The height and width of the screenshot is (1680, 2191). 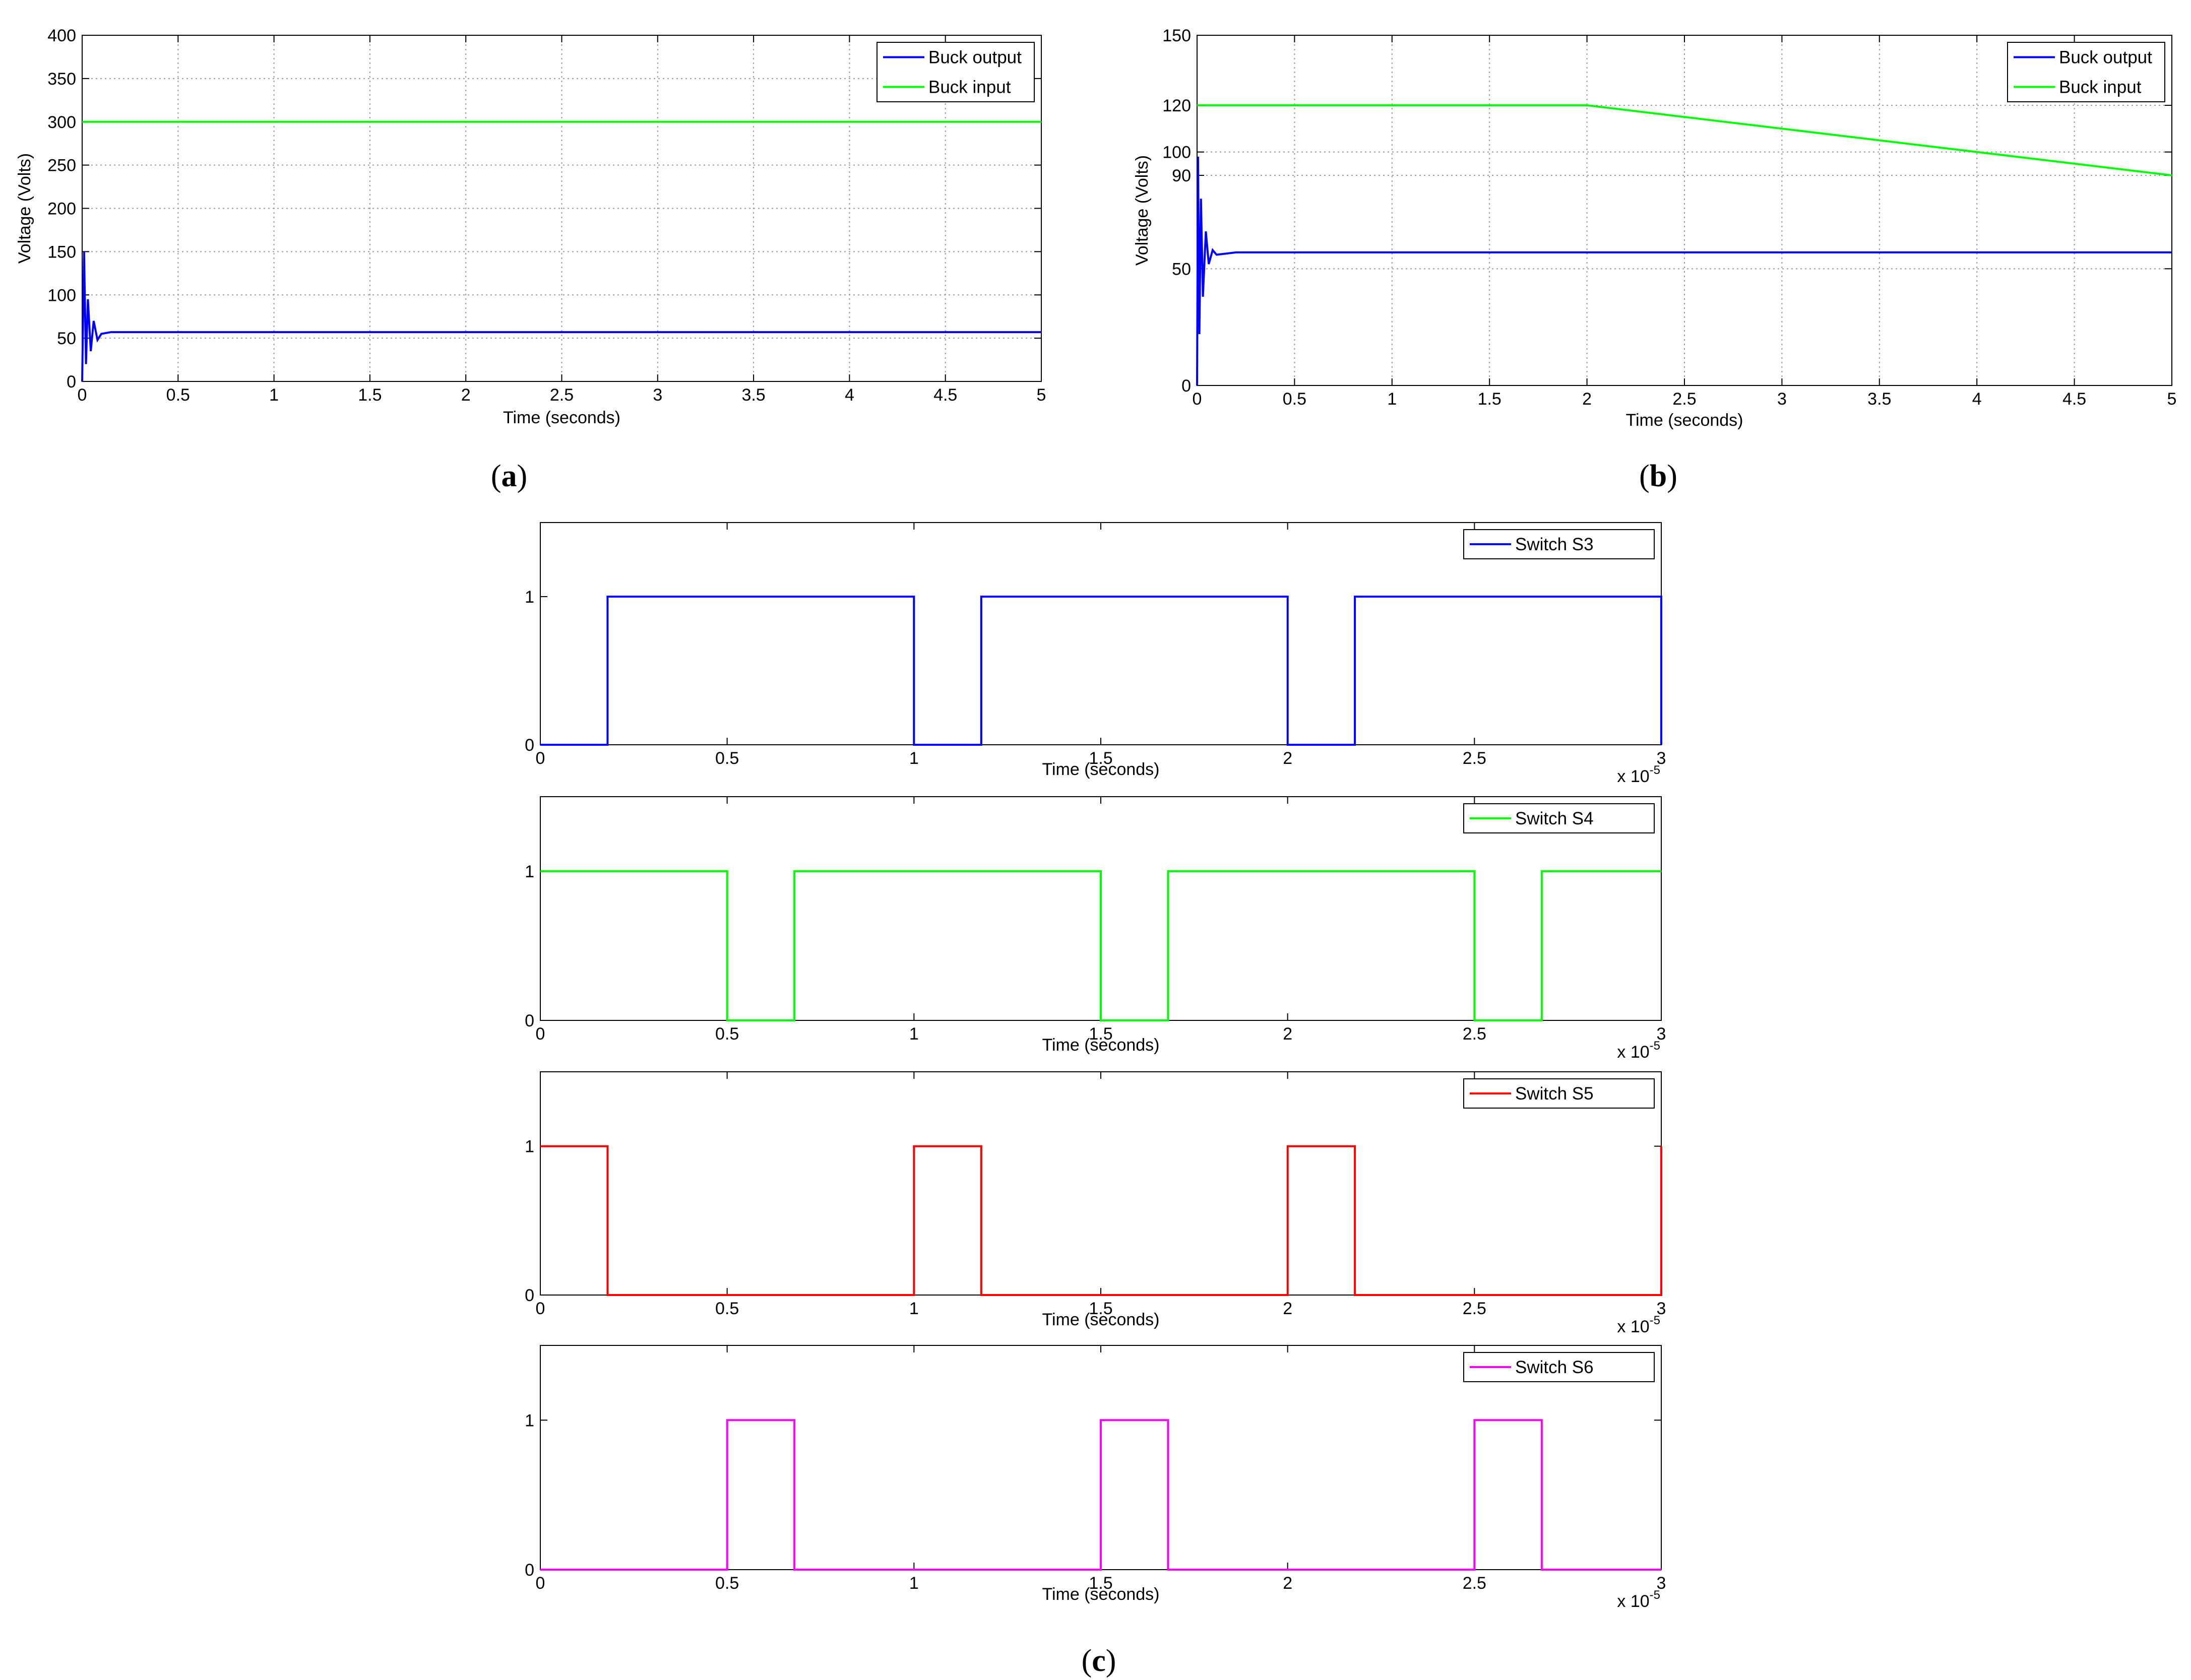 I want to click on series-line-buck-input, so click(x=1684, y=140).